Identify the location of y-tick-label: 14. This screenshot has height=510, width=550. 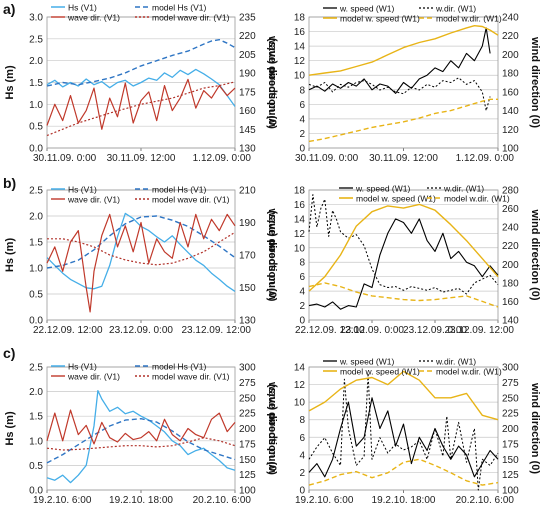
(300, 368).